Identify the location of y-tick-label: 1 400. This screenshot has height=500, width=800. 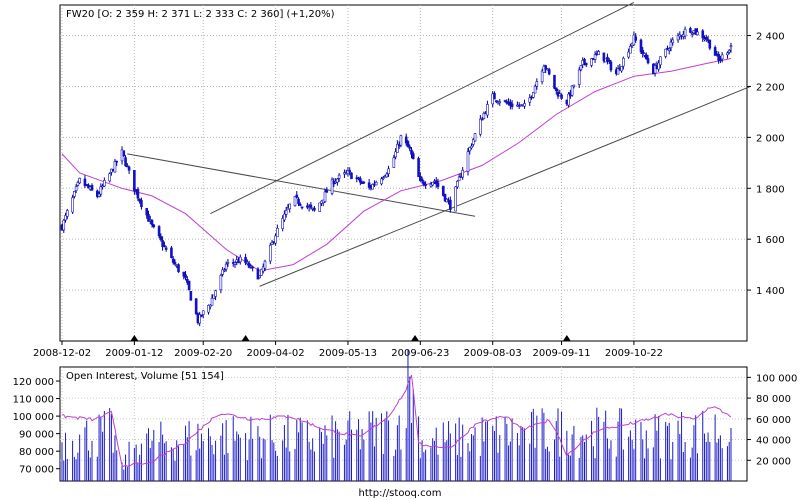
(770, 291).